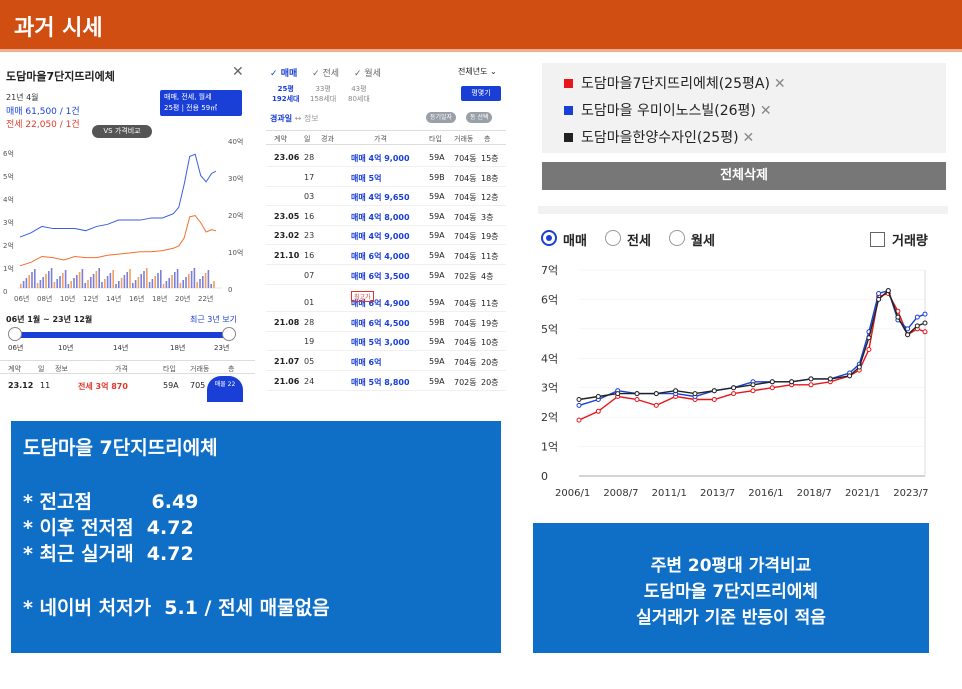 This screenshot has height=689, width=962. What do you see at coordinates (380, 198) in the screenshot?
I see `row-price: 매매 4억 9,650` at bounding box center [380, 198].